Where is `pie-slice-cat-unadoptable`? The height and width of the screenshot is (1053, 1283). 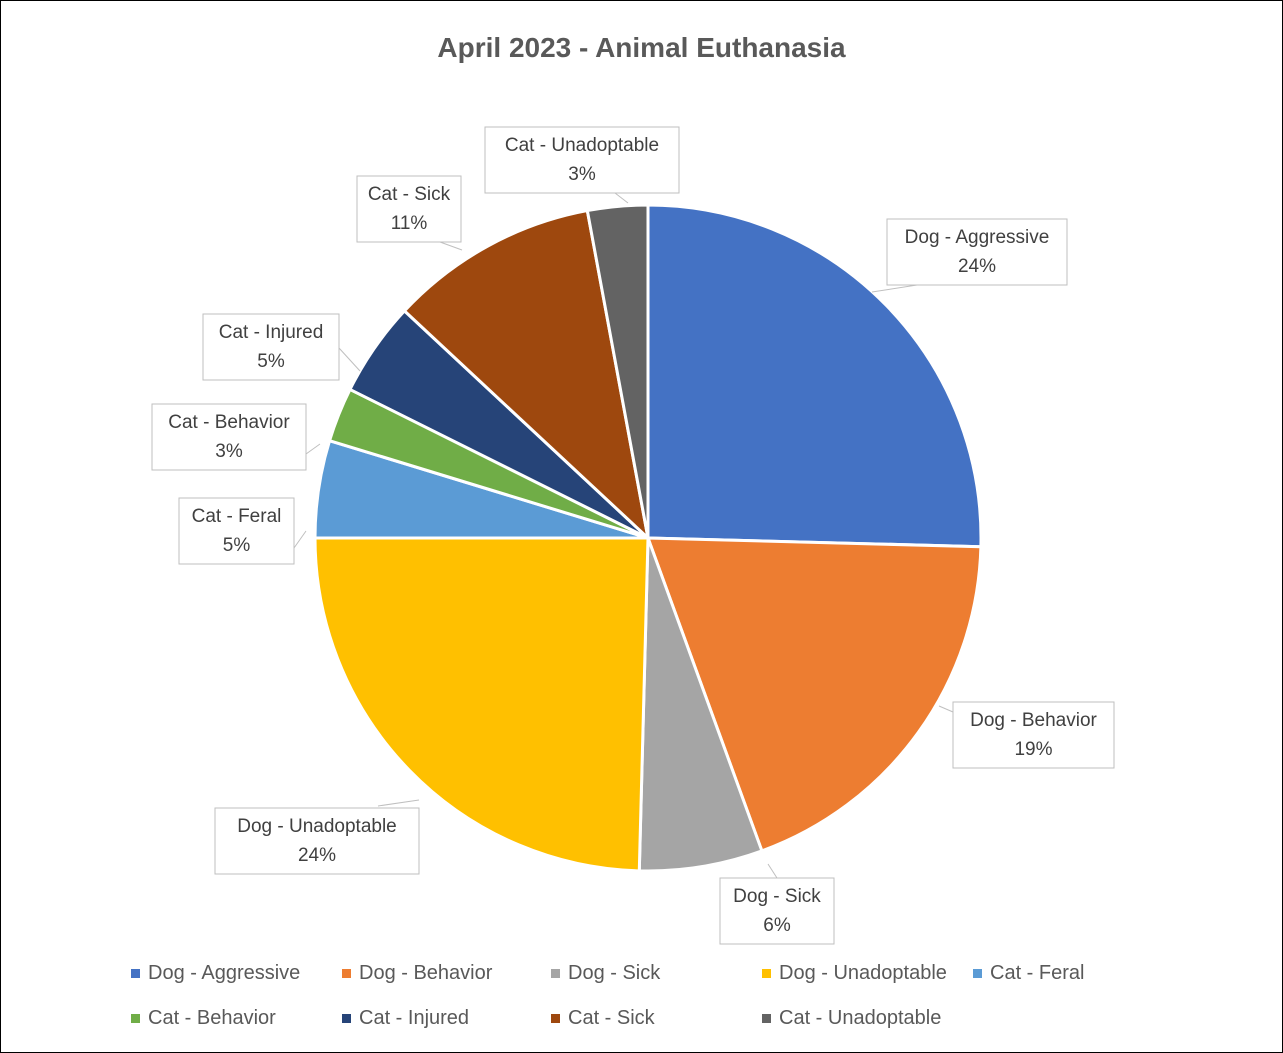 pie-slice-cat-unadoptable is located at coordinates (617, 371).